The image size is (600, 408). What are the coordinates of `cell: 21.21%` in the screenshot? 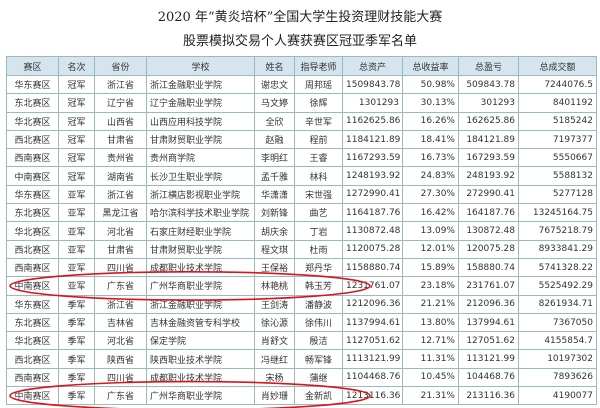 It's located at (430, 304).